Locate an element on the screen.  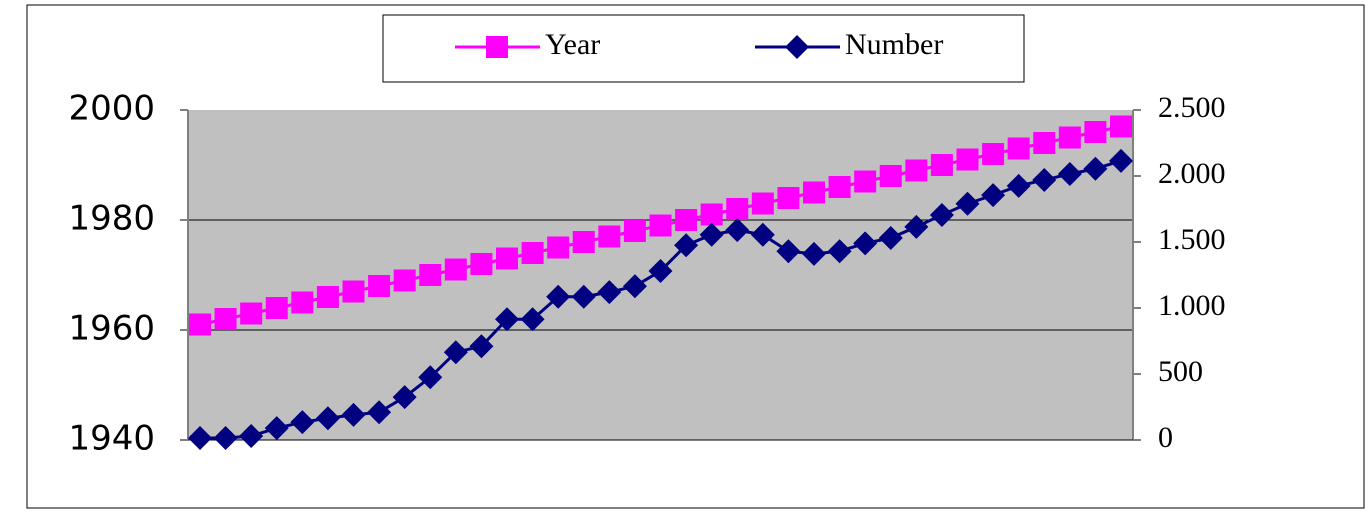
legend-label: Number is located at coordinates (894, 44).